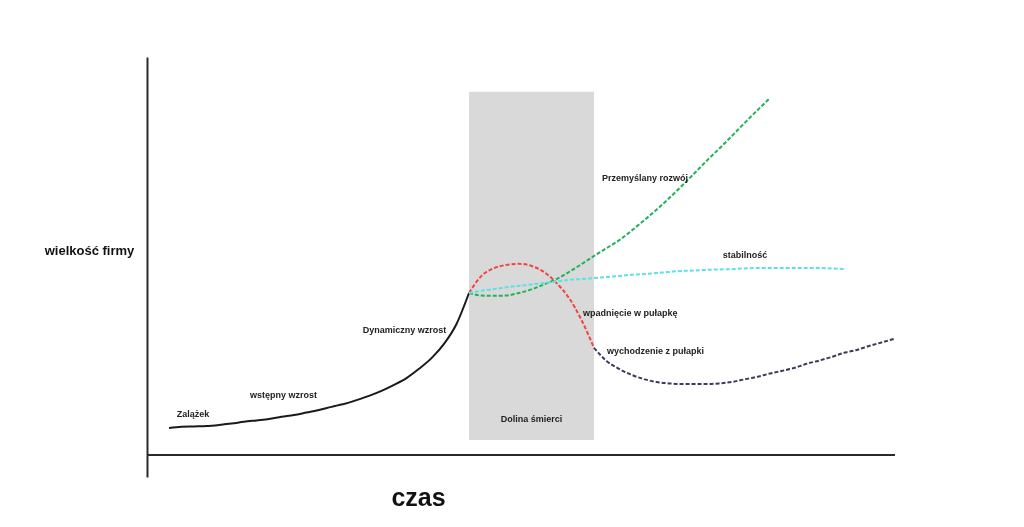 The width and height of the screenshot is (1024, 527). Describe the element at coordinates (745, 255) in the screenshot. I see `series-label: stabilność` at that location.